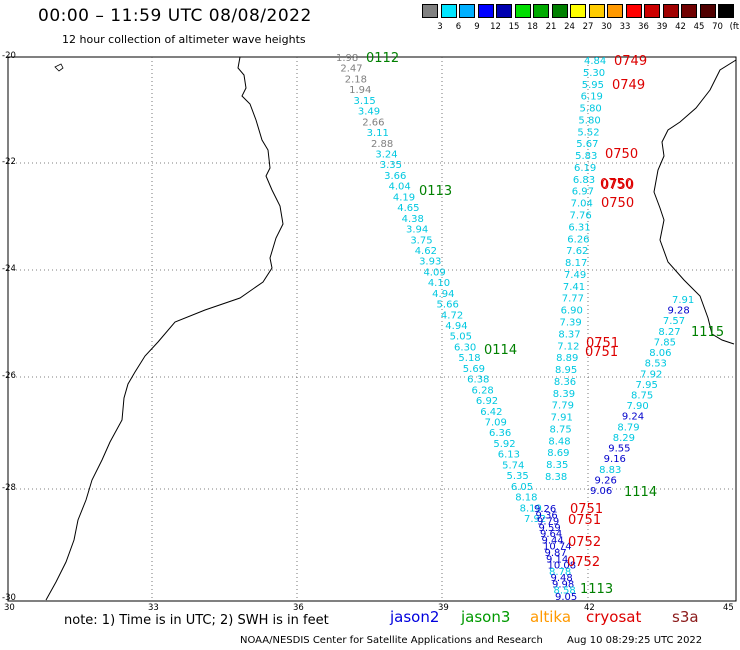 This screenshot has height=650, width=740. Describe the element at coordinates (514, 27) in the screenshot. I see `color-scale-tick: 15` at that location.